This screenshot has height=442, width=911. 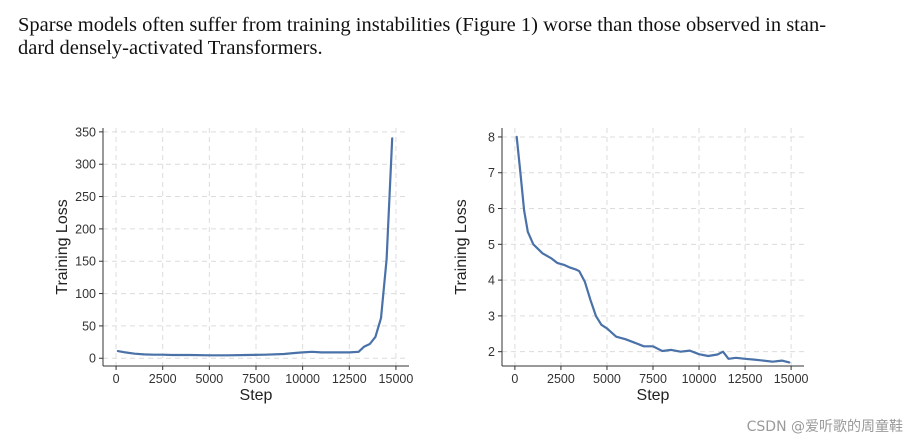 I want to click on y-tick-label: 6, so click(x=491, y=209).